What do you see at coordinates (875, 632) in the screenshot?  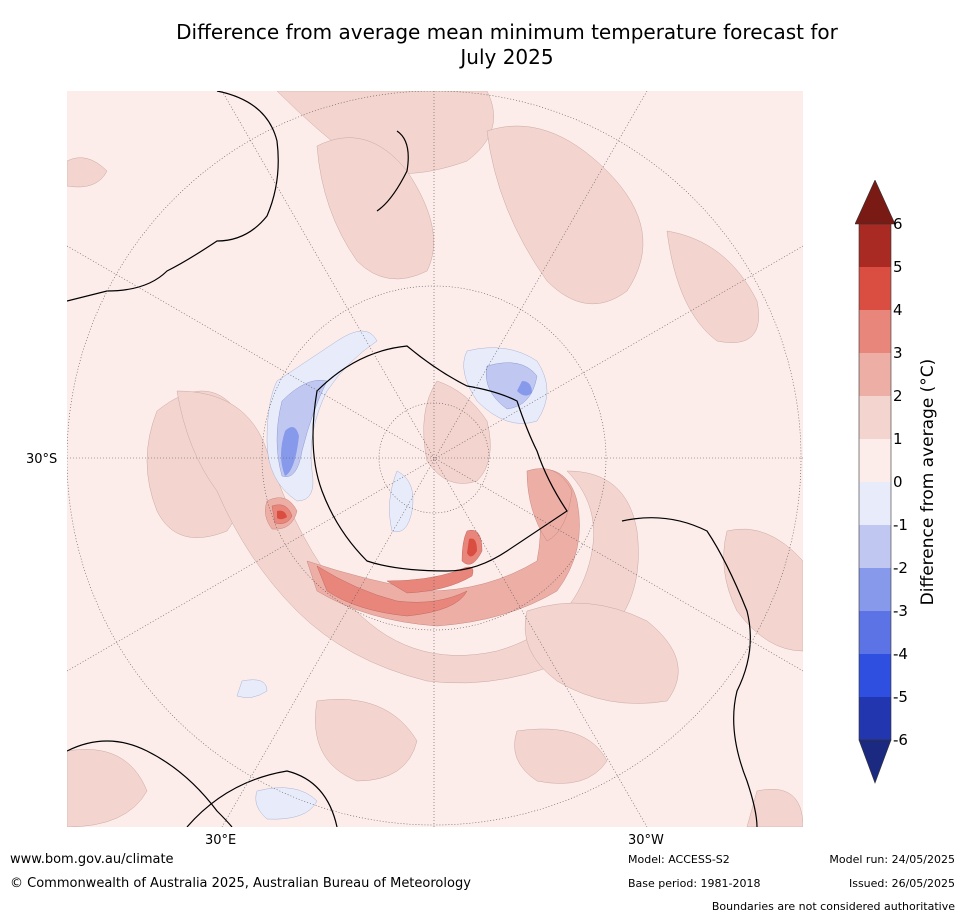 I see `band-neg4-neg3` at bounding box center [875, 632].